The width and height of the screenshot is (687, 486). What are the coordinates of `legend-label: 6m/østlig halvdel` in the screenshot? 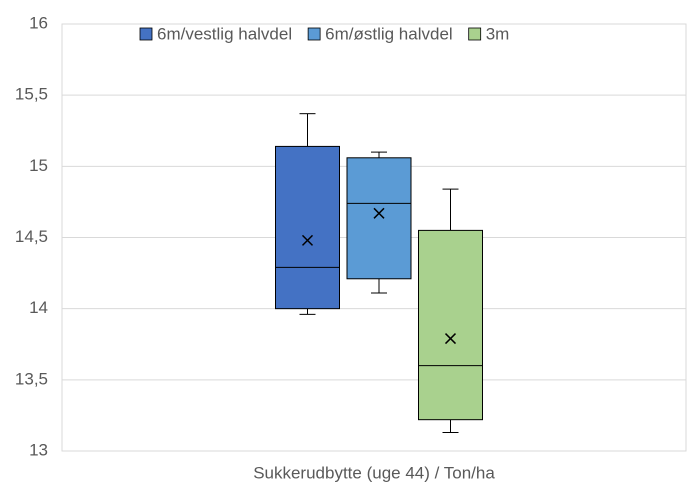 It's located at (389, 33).